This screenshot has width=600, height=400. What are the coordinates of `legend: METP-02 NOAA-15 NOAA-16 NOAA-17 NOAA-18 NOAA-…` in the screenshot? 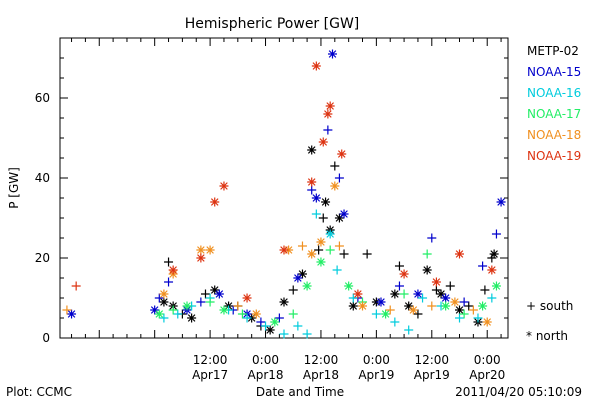 It's located at (554, 103).